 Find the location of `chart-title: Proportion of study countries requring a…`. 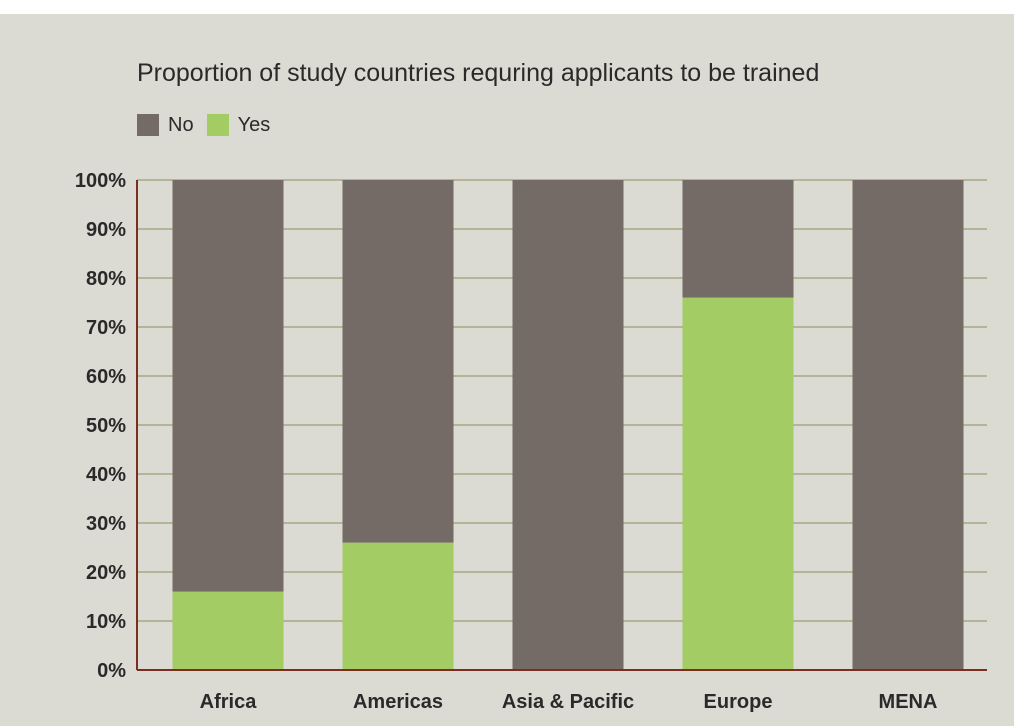

chart-title: Proportion of study countries requring a… is located at coordinates (478, 73).